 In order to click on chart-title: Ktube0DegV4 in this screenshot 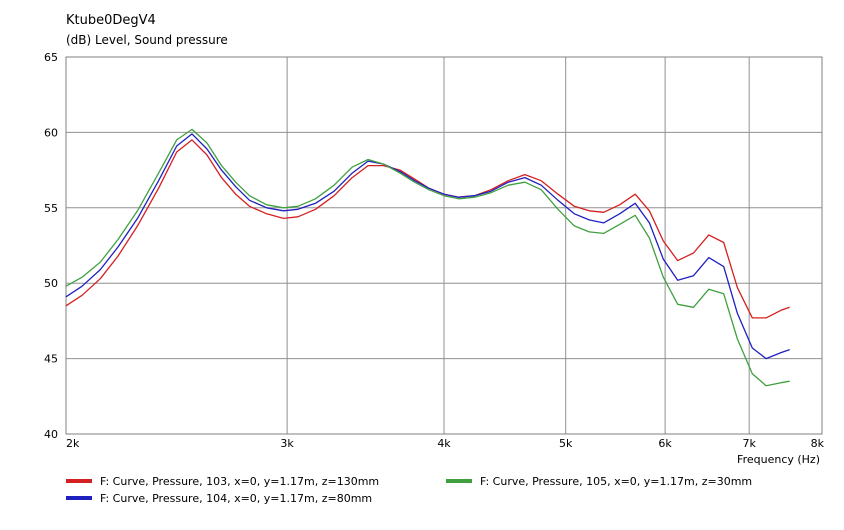, I will do `click(111, 20)`.